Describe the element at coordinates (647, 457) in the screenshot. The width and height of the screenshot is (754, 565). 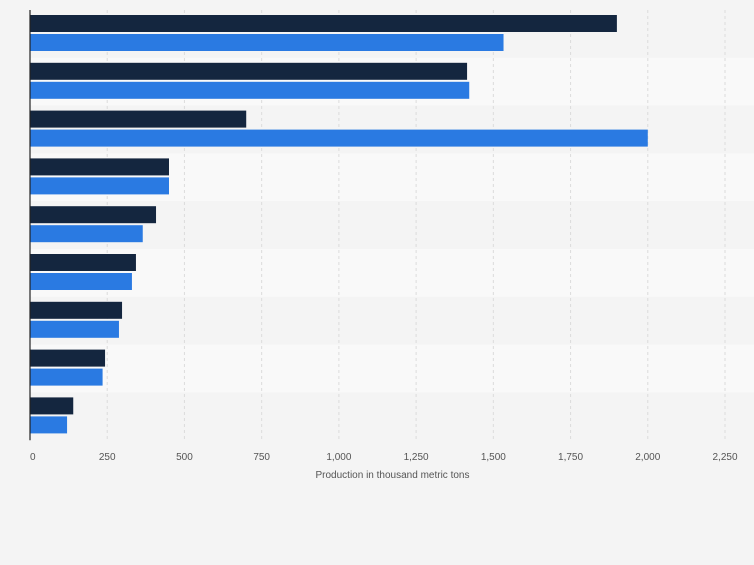
I see `x-tick-label: 2,000` at that location.